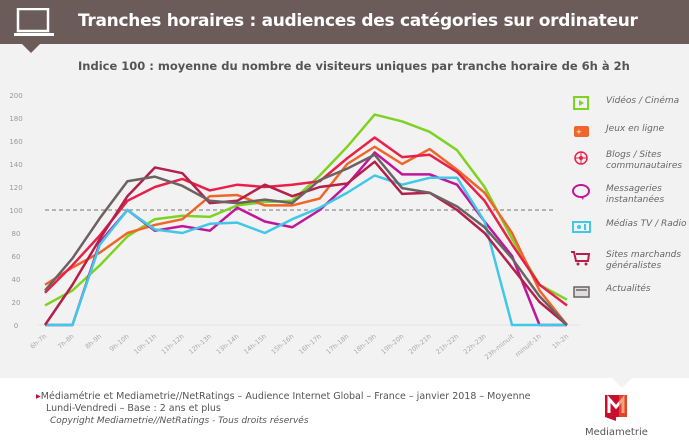 The image size is (689, 447). Describe the element at coordinates (616, 416) in the screenshot. I see `mediametrie-logo: Mediametrie` at that location.